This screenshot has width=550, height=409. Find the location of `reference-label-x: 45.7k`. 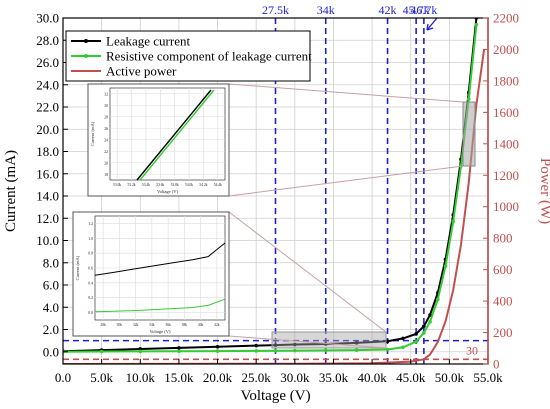

reference-label-x: 45.7k is located at coordinates (416, 10).